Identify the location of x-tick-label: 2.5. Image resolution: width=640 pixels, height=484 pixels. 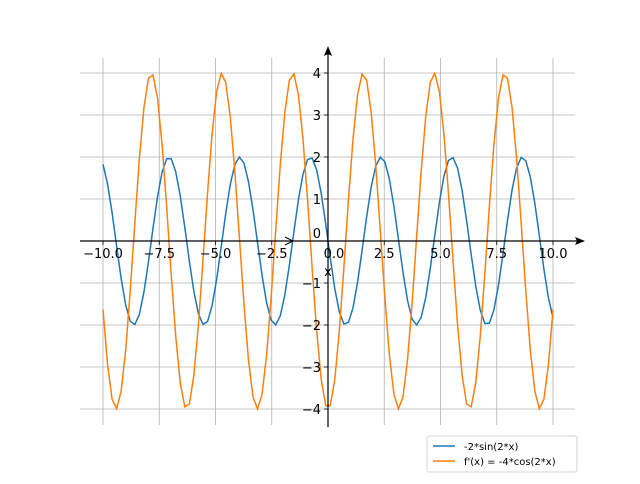
(384, 254).